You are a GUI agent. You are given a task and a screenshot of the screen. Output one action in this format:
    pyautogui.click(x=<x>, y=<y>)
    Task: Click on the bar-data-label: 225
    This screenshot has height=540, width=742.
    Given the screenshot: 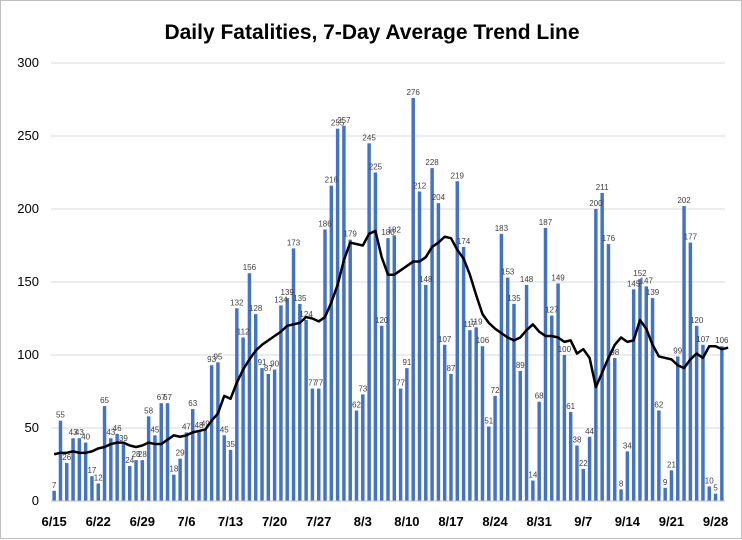 What is the action you would take?
    pyautogui.click(x=376, y=167)
    